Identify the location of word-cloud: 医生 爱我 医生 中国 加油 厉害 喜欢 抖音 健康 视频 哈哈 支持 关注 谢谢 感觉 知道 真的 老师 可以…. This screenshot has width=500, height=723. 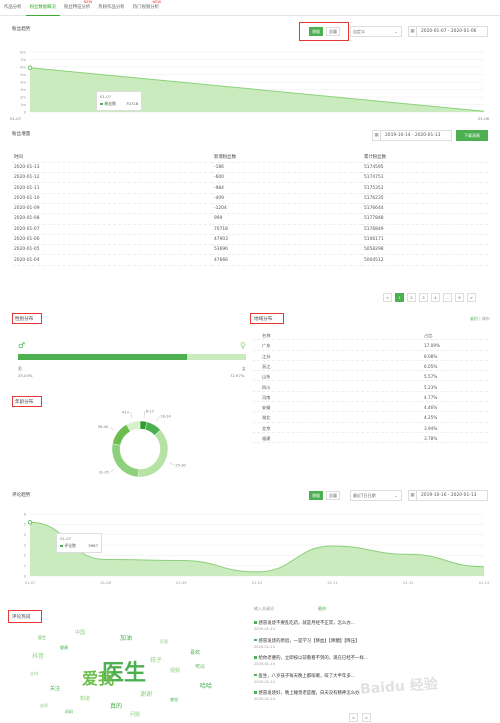
(130, 672).